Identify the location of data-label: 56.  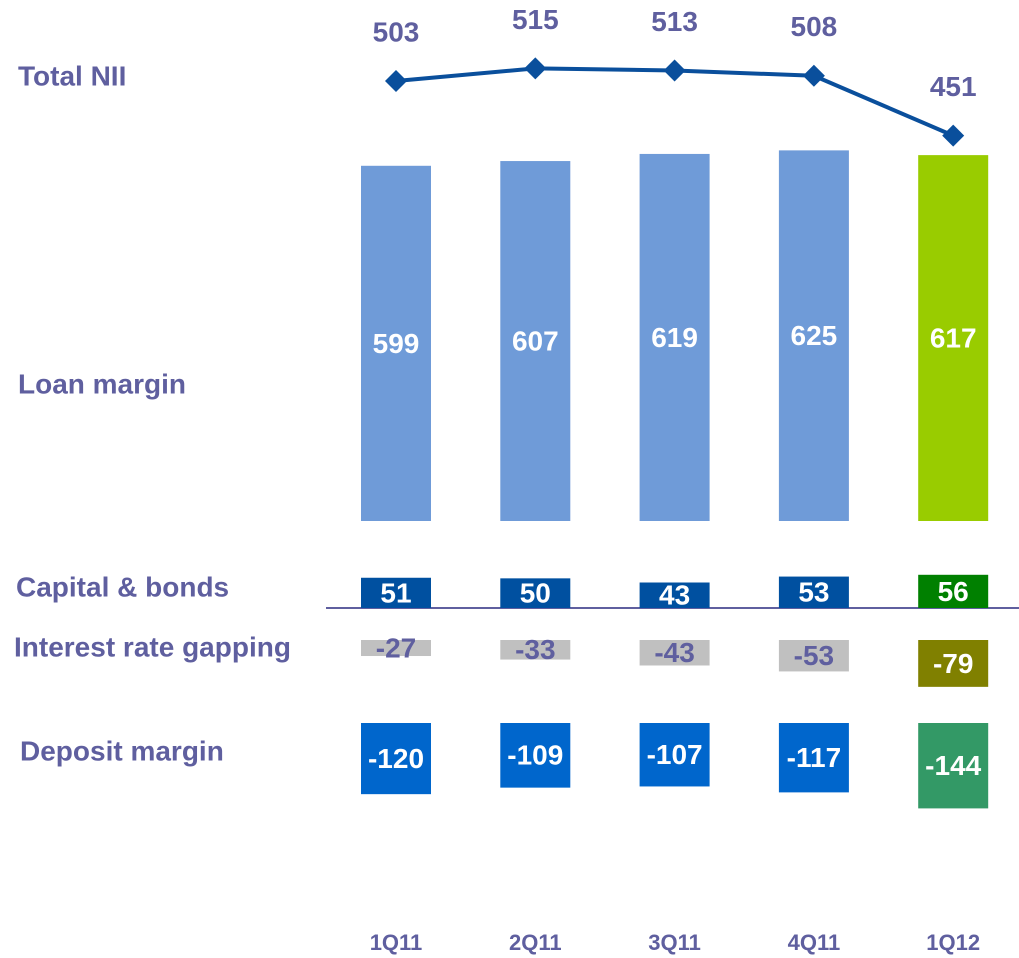
(953, 591).